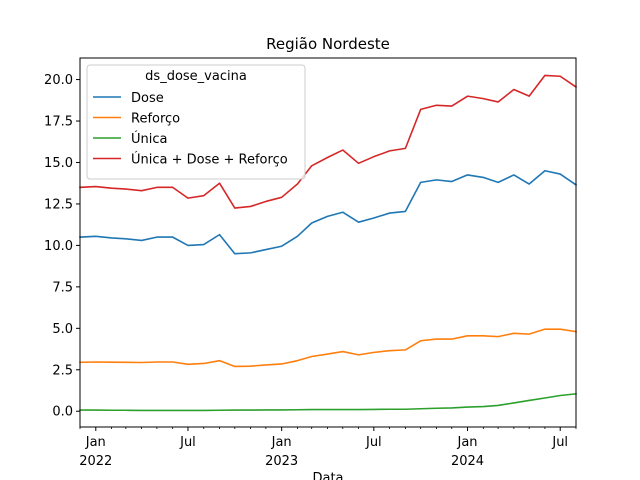  I want to click on legend-label: Única + Dose + Reforço, so click(209, 160).